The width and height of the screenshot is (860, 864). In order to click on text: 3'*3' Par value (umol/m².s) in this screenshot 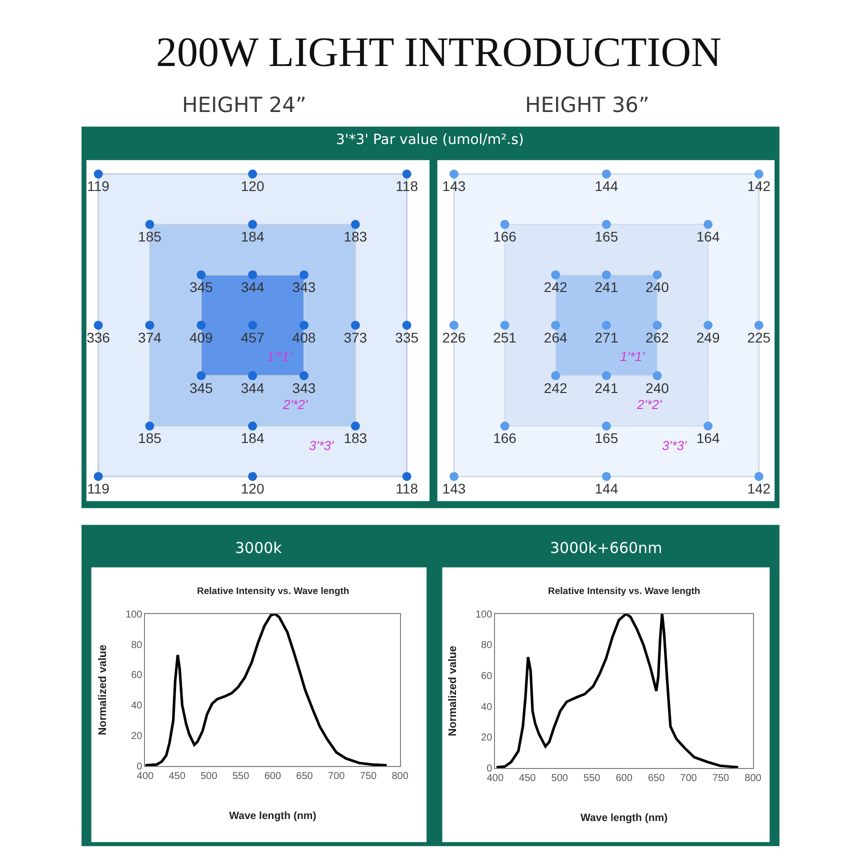, I will do `click(430, 140)`.